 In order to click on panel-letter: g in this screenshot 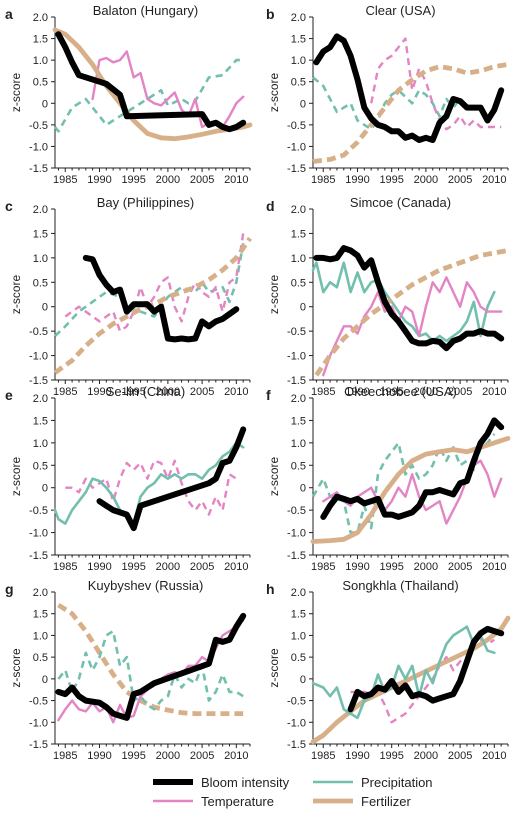, I will do `click(9, 589)`.